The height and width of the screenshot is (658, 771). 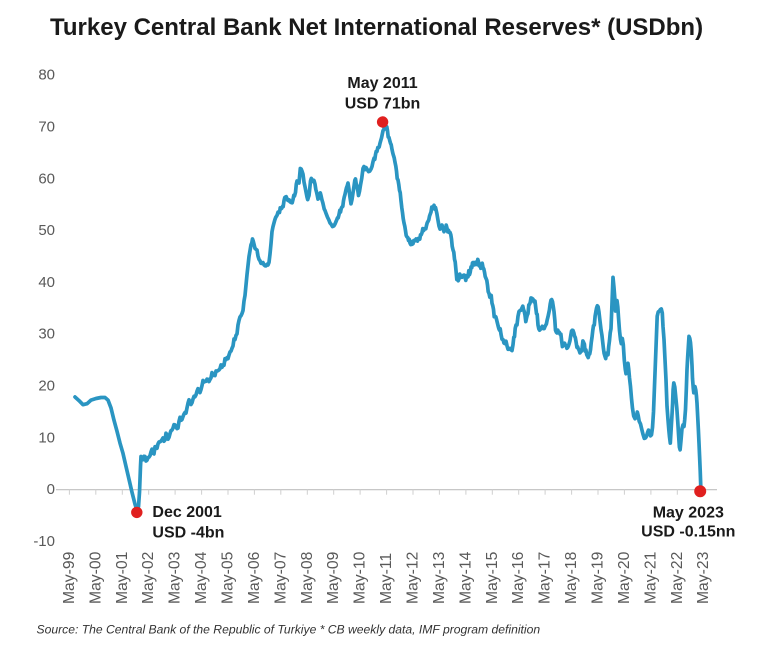 What do you see at coordinates (148, 578) in the screenshot?
I see `svg-text: May-02` at bounding box center [148, 578].